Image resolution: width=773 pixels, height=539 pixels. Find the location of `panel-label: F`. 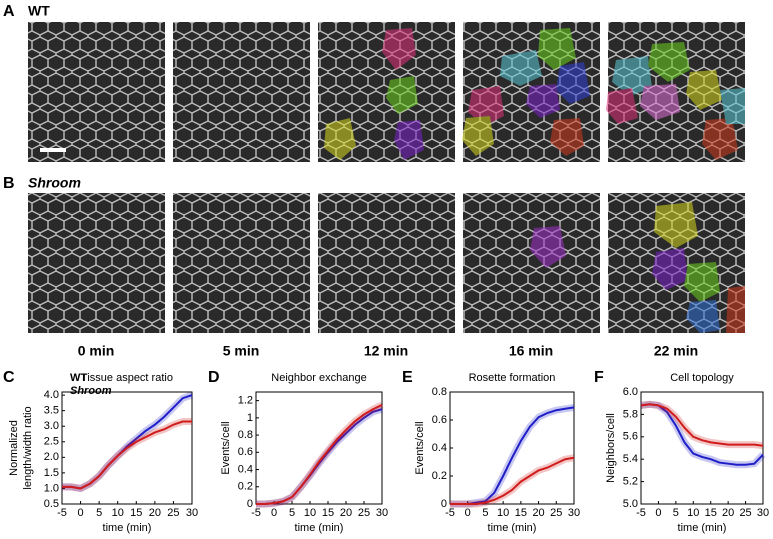

panel-label: F is located at coordinates (599, 377).